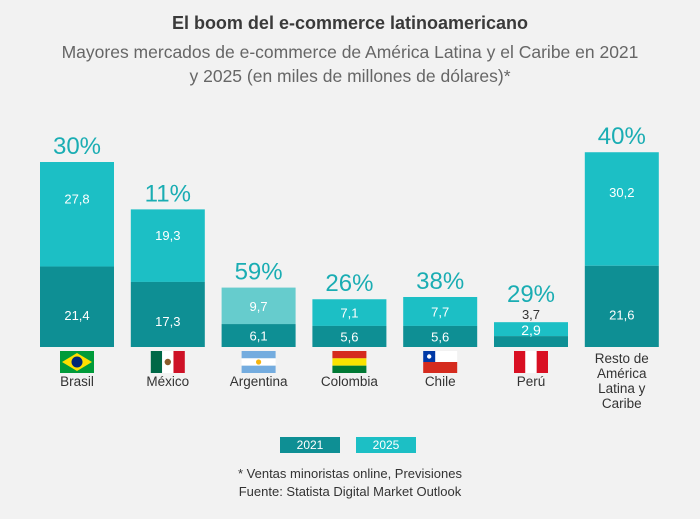  Describe the element at coordinates (77, 381) in the screenshot. I see `category-label: Brasil` at that location.